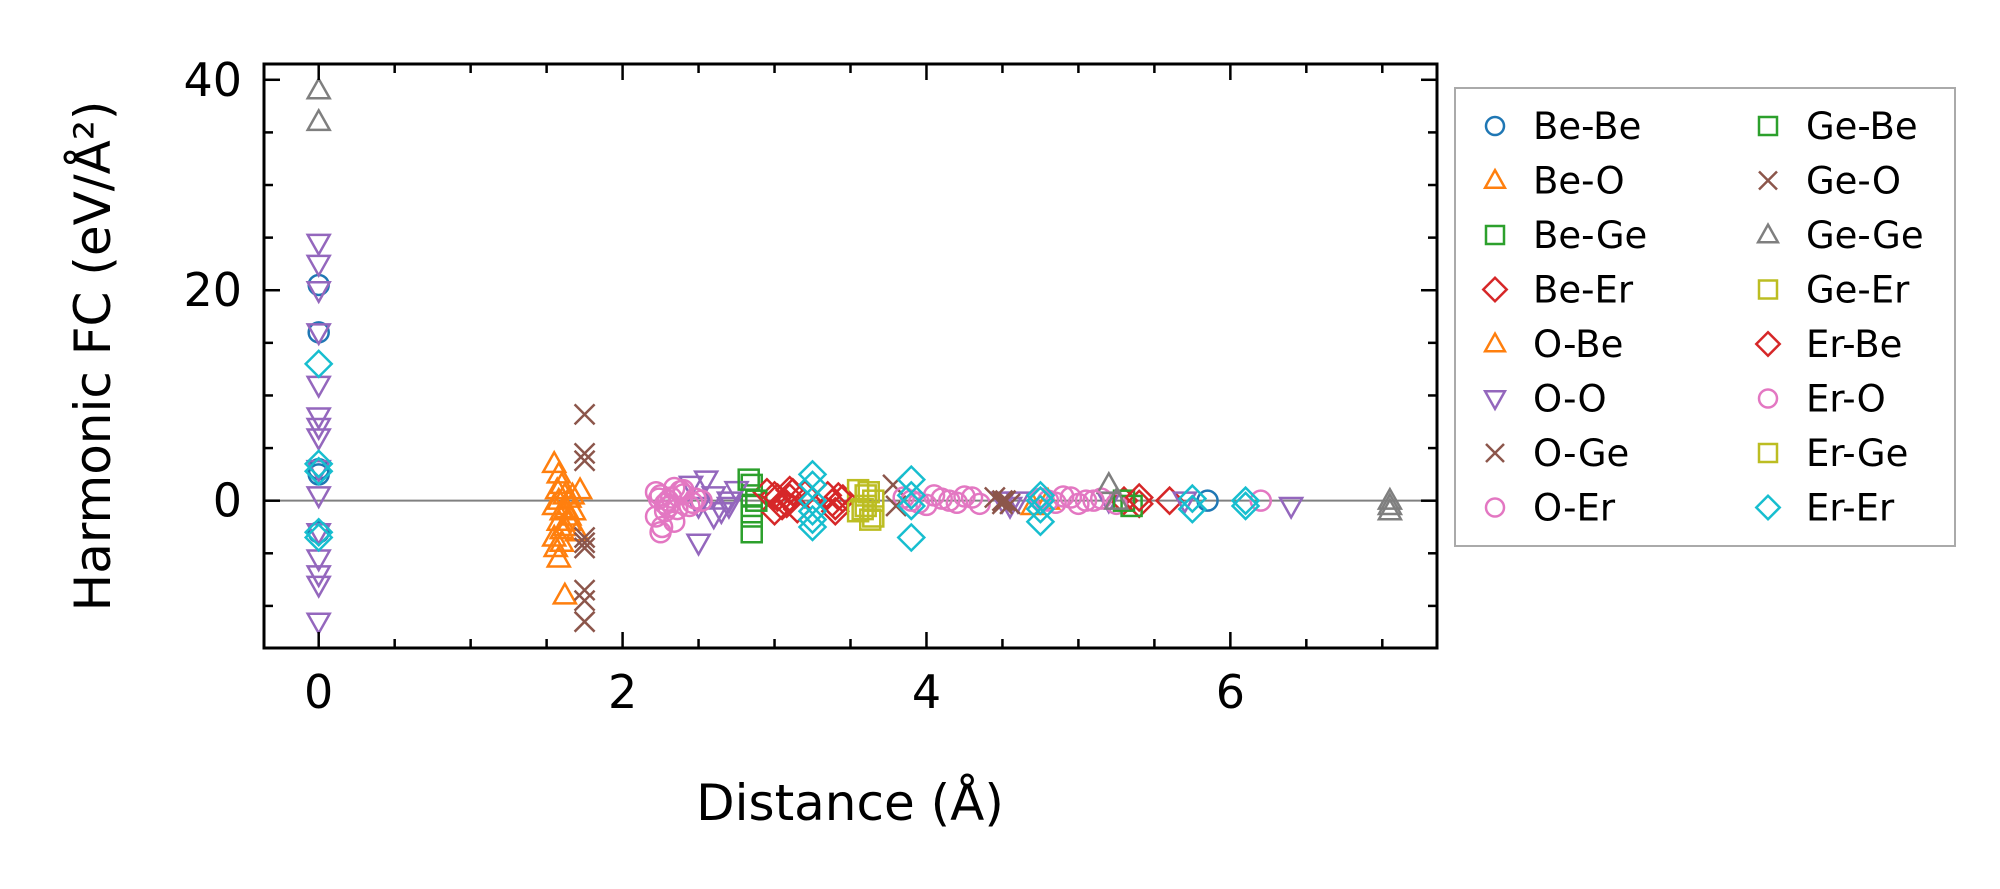 Image resolution: width=2000 pixels, height=889 pixels. Describe the element at coordinates (1587, 126) in the screenshot. I see `legend-label: Be-Be` at that location.